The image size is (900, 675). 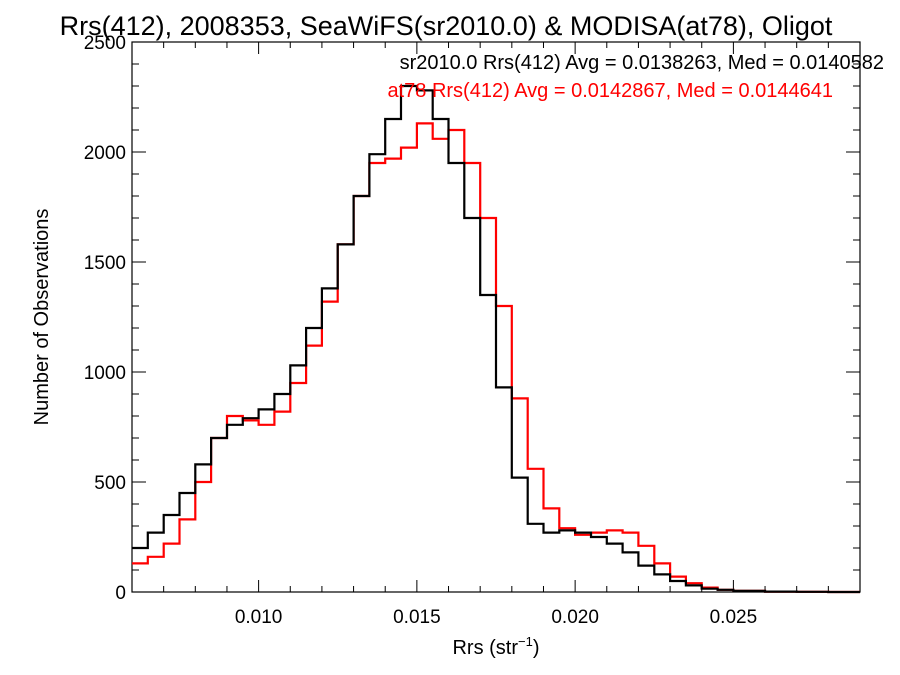 What do you see at coordinates (105, 263) in the screenshot?
I see `y-tick-label: 1500` at bounding box center [105, 263].